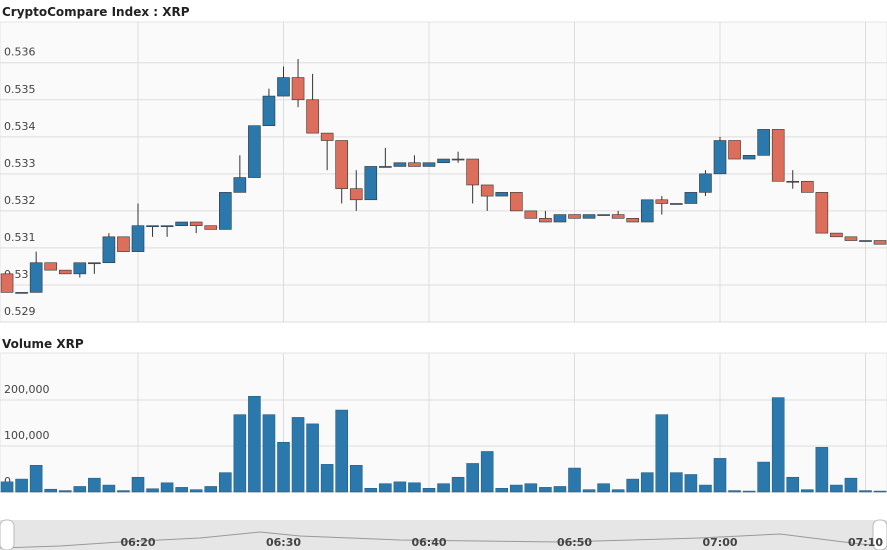  Describe the element at coordinates (428, 542) in the screenshot. I see `x-tick-label: 06:40` at that location.